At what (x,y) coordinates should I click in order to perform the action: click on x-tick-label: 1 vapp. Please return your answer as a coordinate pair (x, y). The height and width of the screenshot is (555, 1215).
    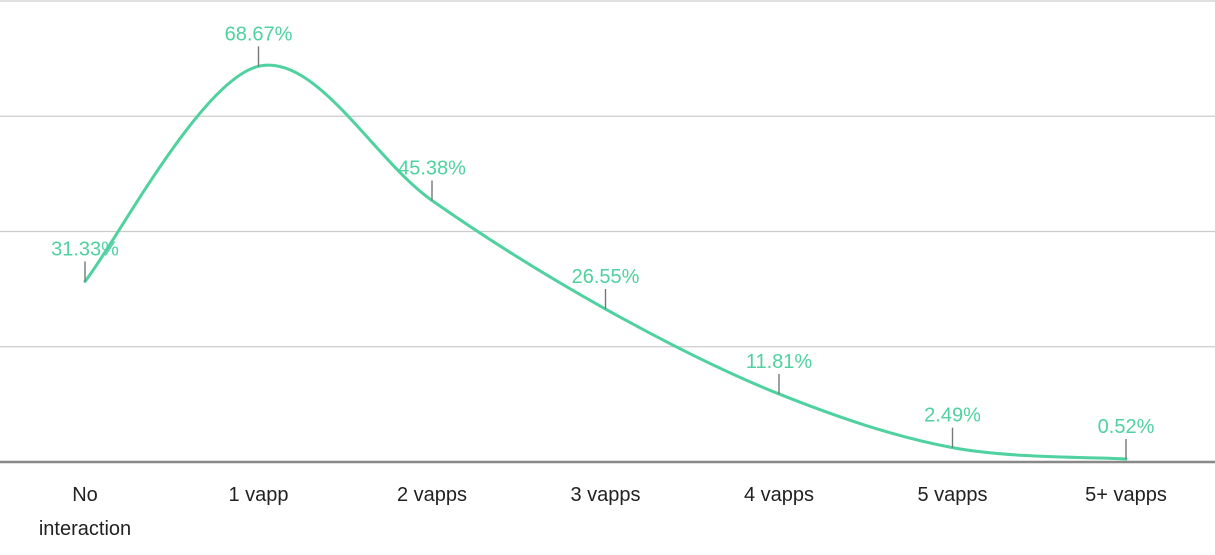
    Looking at the image, I should click on (258, 495).